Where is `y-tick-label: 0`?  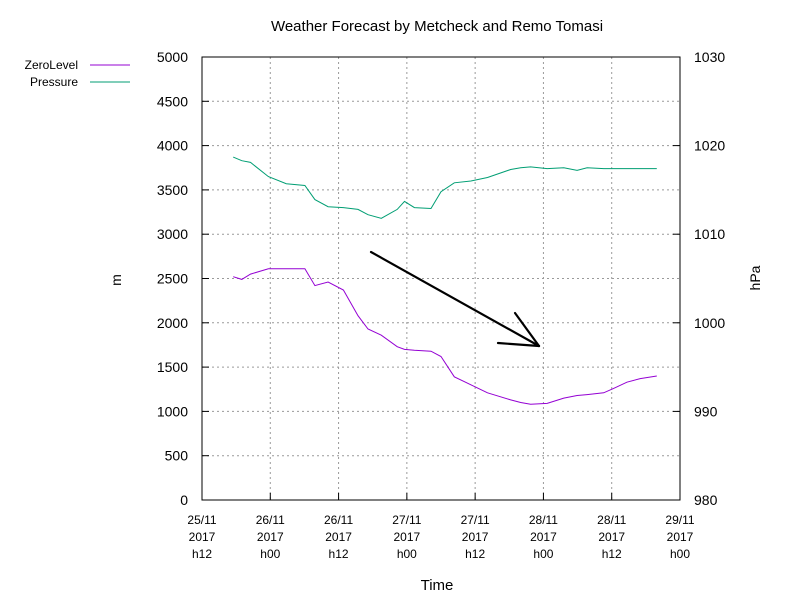
y-tick-label: 0 is located at coordinates (184, 500).